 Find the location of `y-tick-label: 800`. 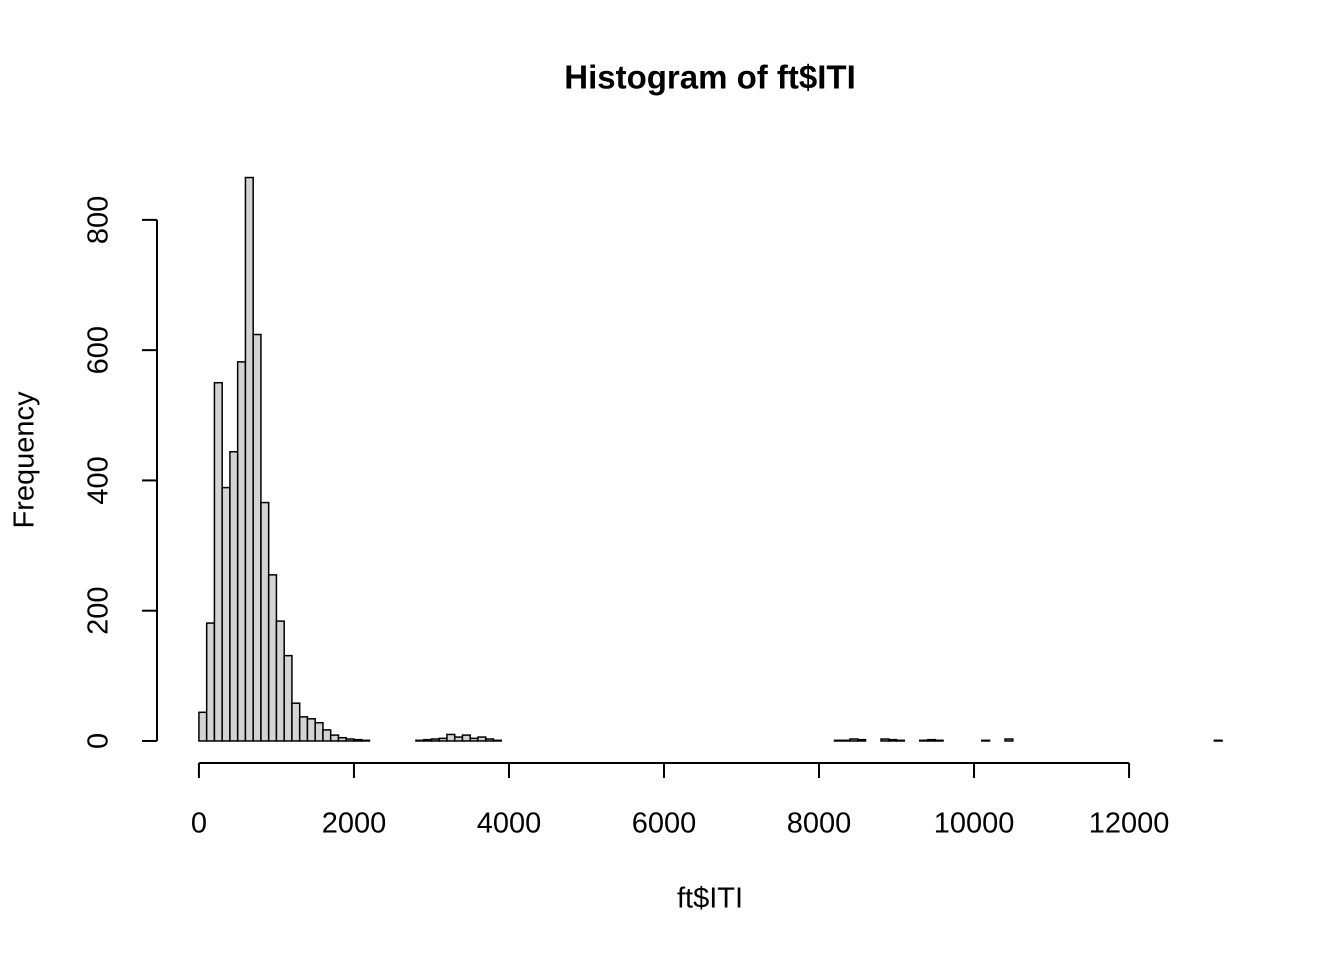

y-tick-label: 800 is located at coordinates (99, 220).